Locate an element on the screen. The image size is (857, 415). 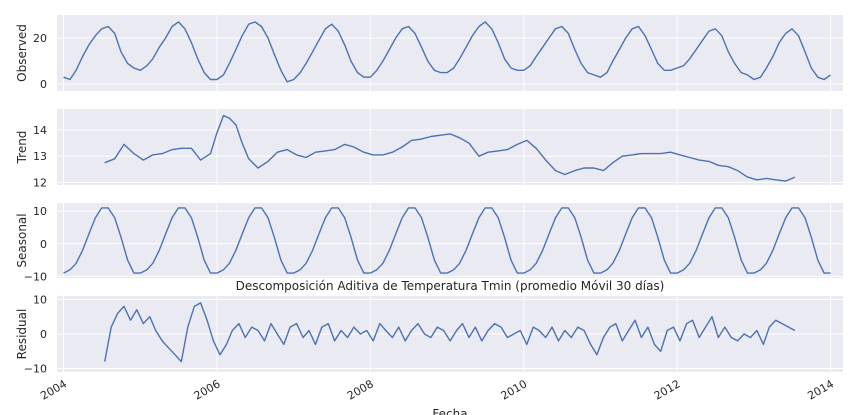
x-tick-label: 2006 is located at coordinates (207, 389).